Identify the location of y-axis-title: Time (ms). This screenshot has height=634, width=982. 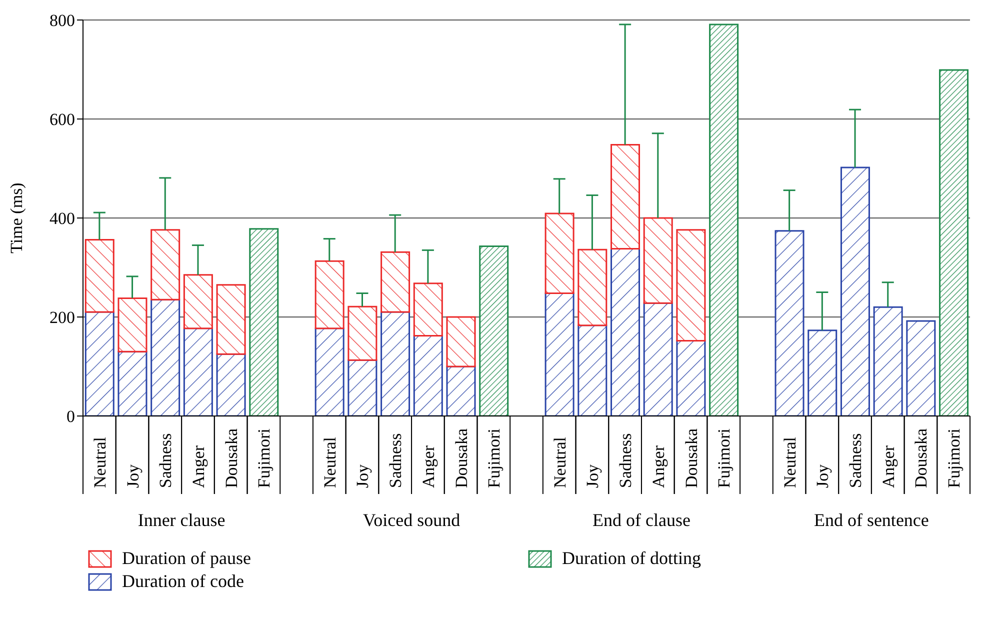
(16, 218).